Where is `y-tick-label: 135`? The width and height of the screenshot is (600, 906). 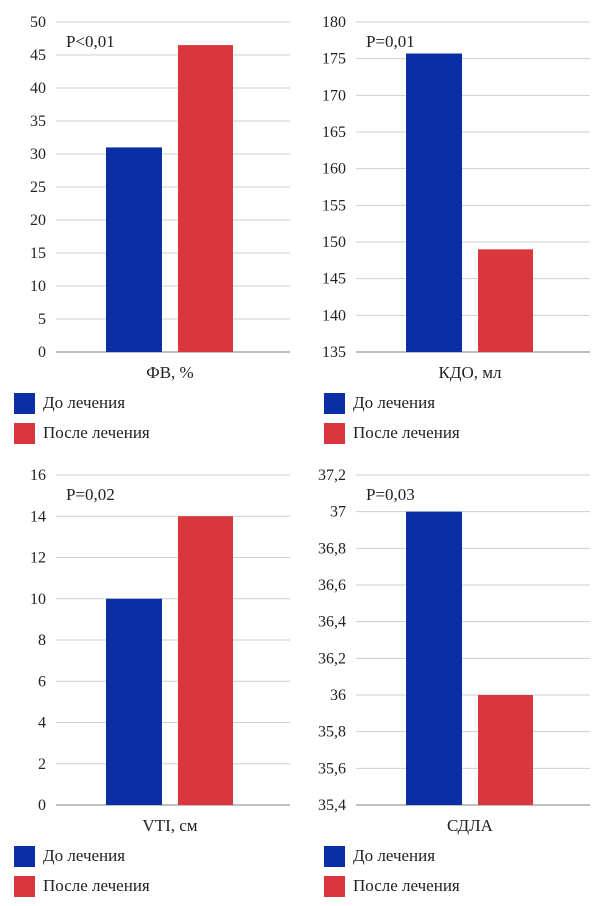
y-tick-label: 135 is located at coordinates (334, 352).